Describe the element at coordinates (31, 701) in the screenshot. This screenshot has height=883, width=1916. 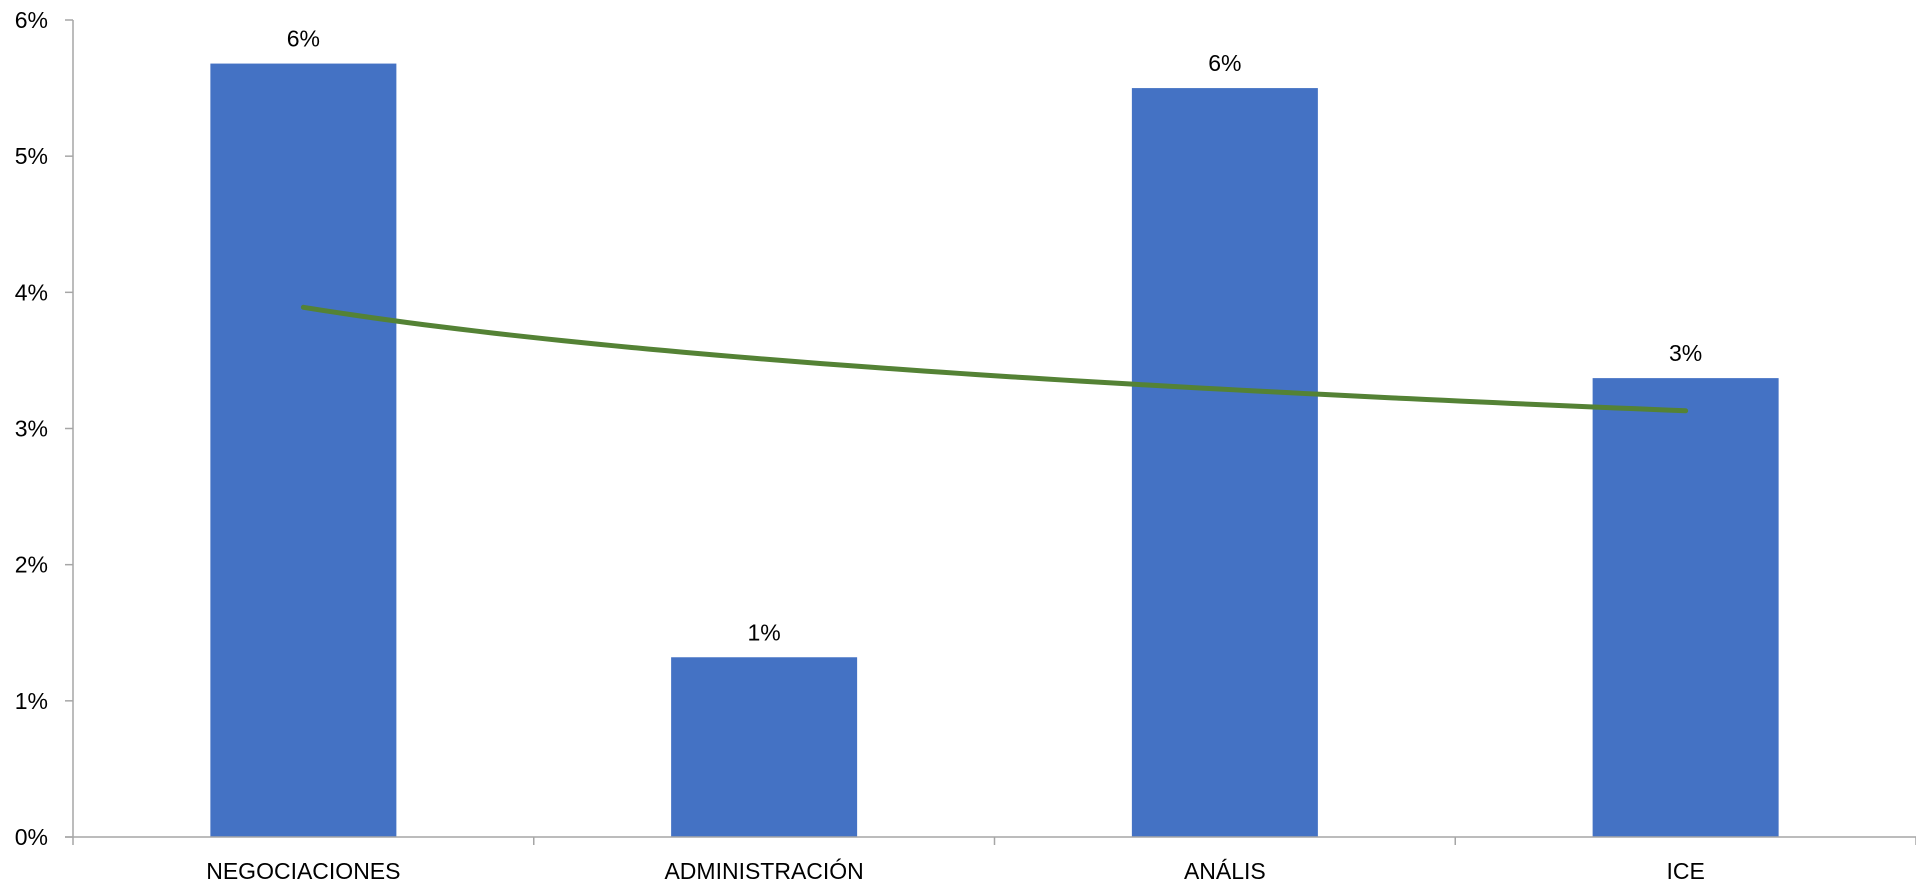
I see `y-tick-label: 1%` at that location.